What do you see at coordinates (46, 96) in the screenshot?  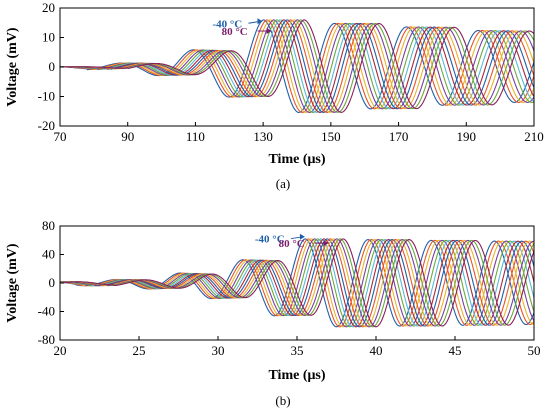 I see `y-tick-label: -10` at bounding box center [46, 96].